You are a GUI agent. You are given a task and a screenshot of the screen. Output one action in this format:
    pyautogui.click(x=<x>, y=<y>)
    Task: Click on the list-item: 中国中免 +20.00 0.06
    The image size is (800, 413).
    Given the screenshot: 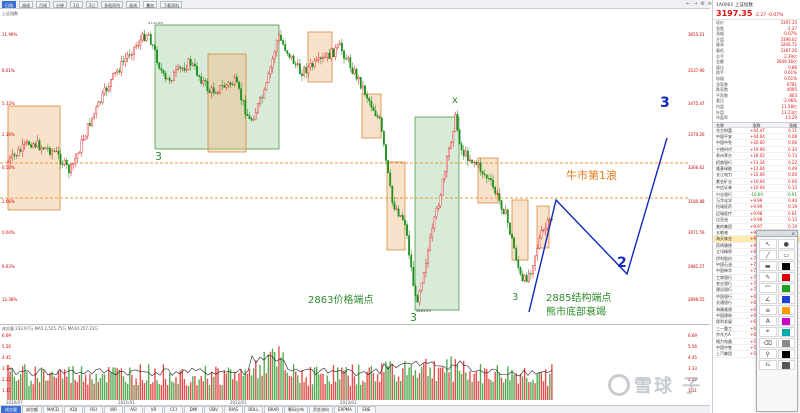 What is the action you would take?
    pyautogui.click(x=756, y=143)
    